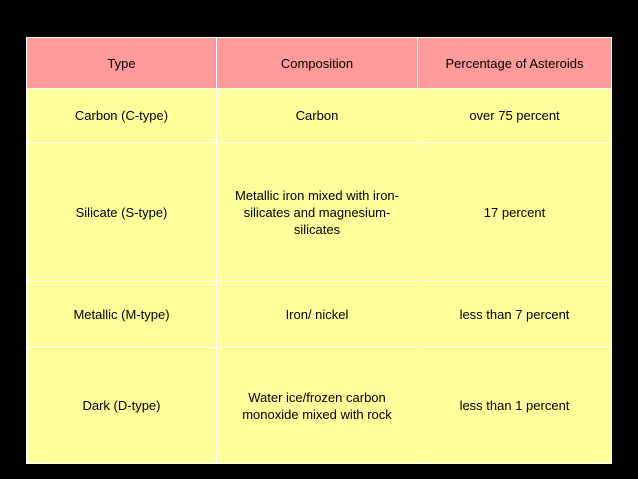 This screenshot has height=479, width=638. I want to click on header-row: Type Composition Percentage of Asteroids, so click(319, 63).